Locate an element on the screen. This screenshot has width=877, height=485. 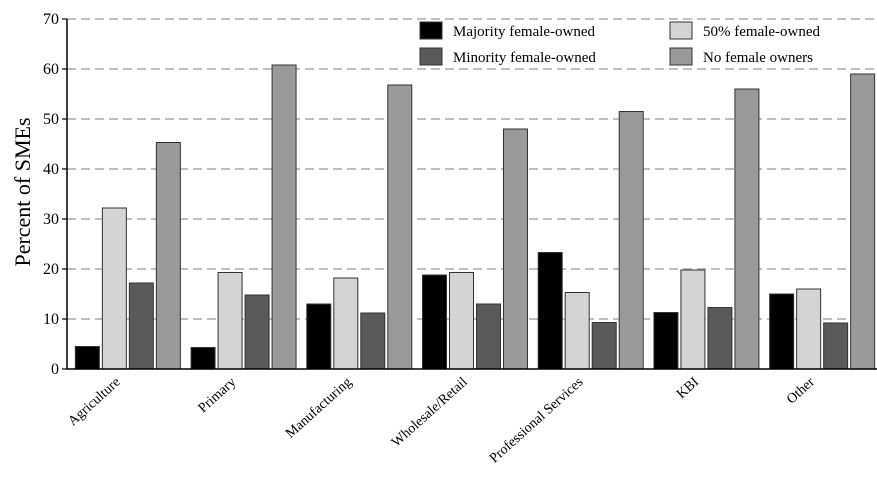
legend-label: No female owners is located at coordinates (758, 58).